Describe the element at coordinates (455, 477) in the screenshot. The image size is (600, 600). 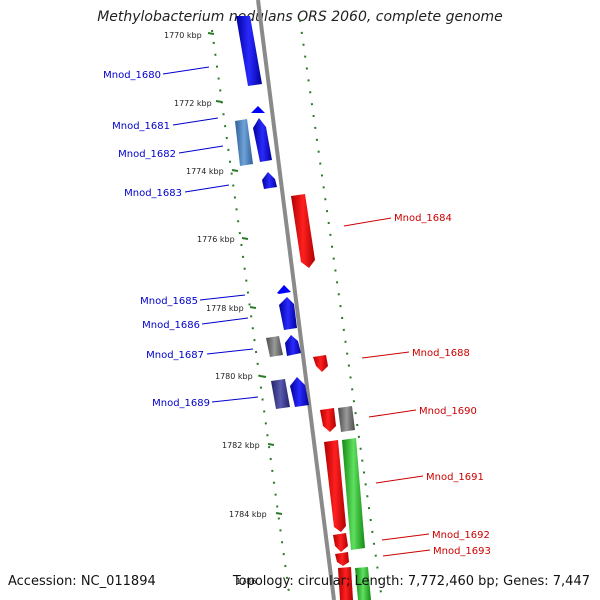
I see `gene-label: Mnod_1691` at that location.